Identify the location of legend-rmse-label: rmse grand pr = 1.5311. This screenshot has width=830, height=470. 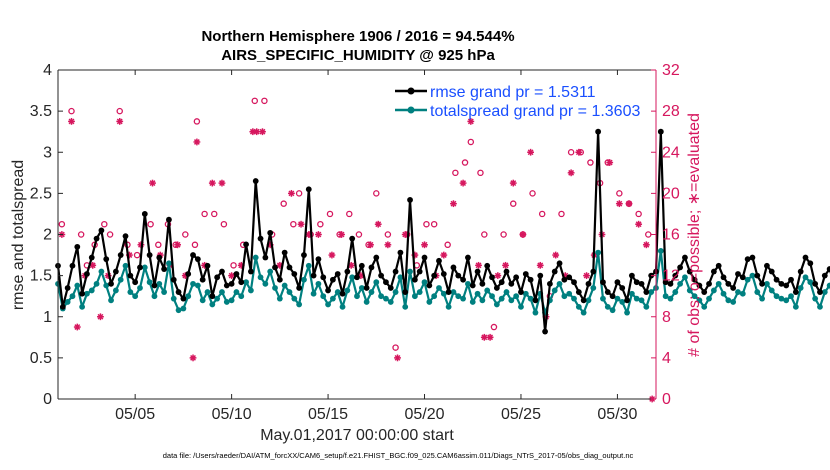
(513, 92).